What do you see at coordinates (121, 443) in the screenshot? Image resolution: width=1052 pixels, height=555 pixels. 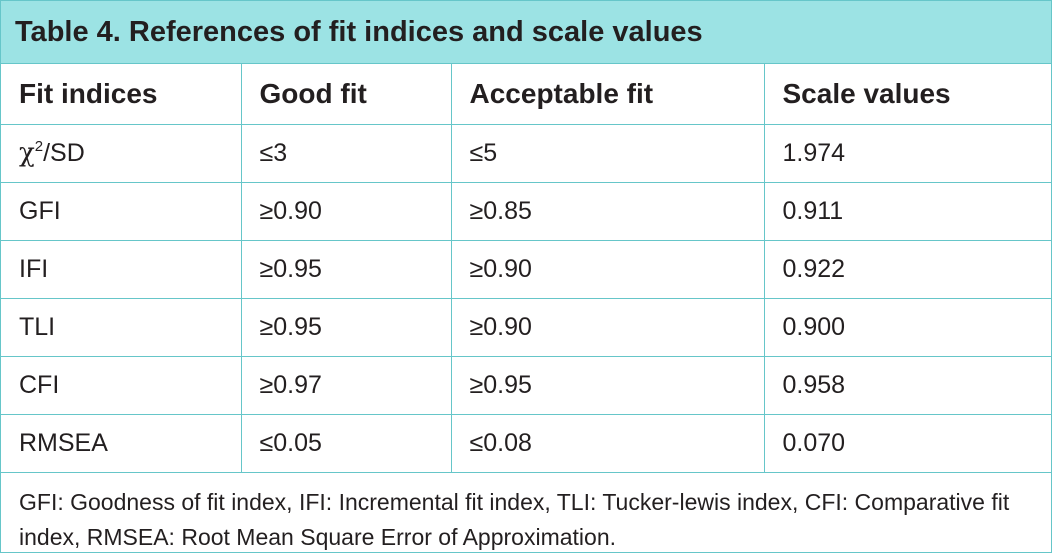 I see `cell-fit-index: RMSEA` at bounding box center [121, 443].